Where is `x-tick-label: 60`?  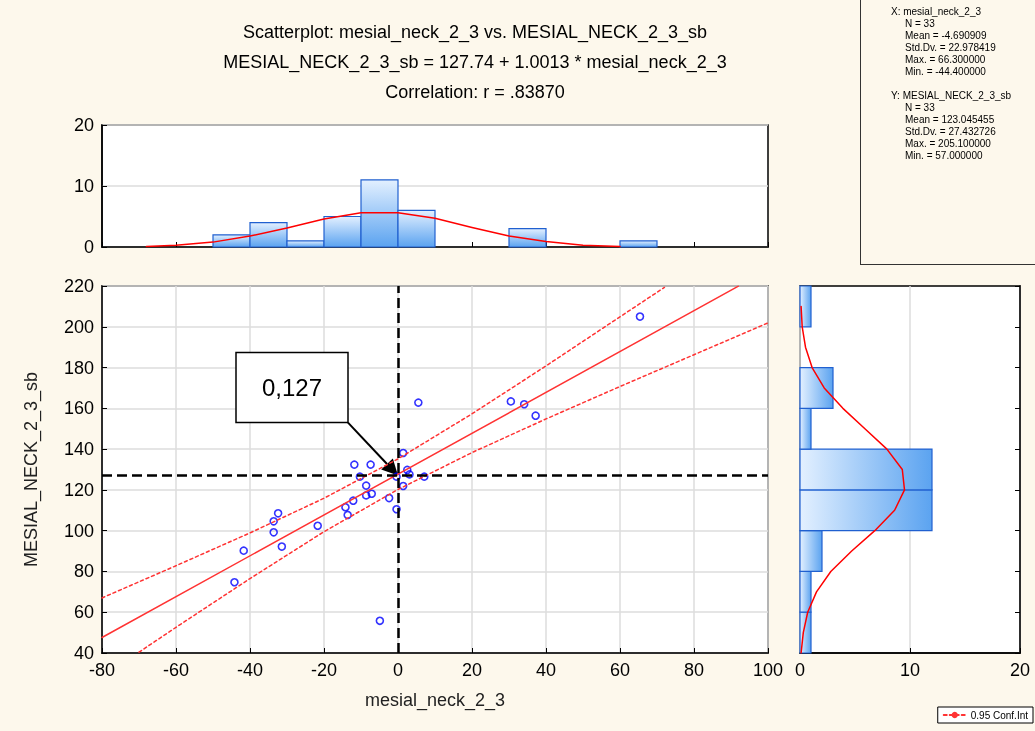 x-tick-label: 60 is located at coordinates (620, 670).